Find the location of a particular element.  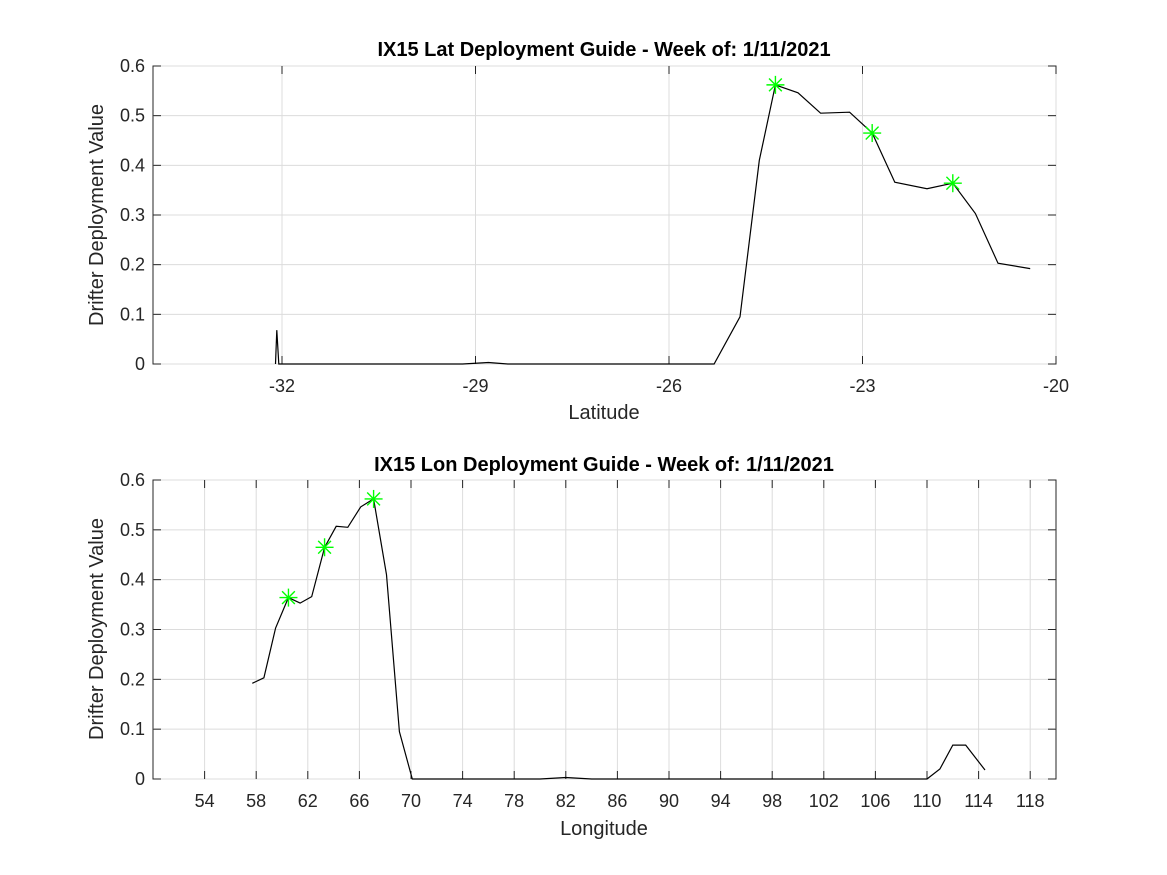

lon-x-tick-label: 58 is located at coordinates (256, 801).